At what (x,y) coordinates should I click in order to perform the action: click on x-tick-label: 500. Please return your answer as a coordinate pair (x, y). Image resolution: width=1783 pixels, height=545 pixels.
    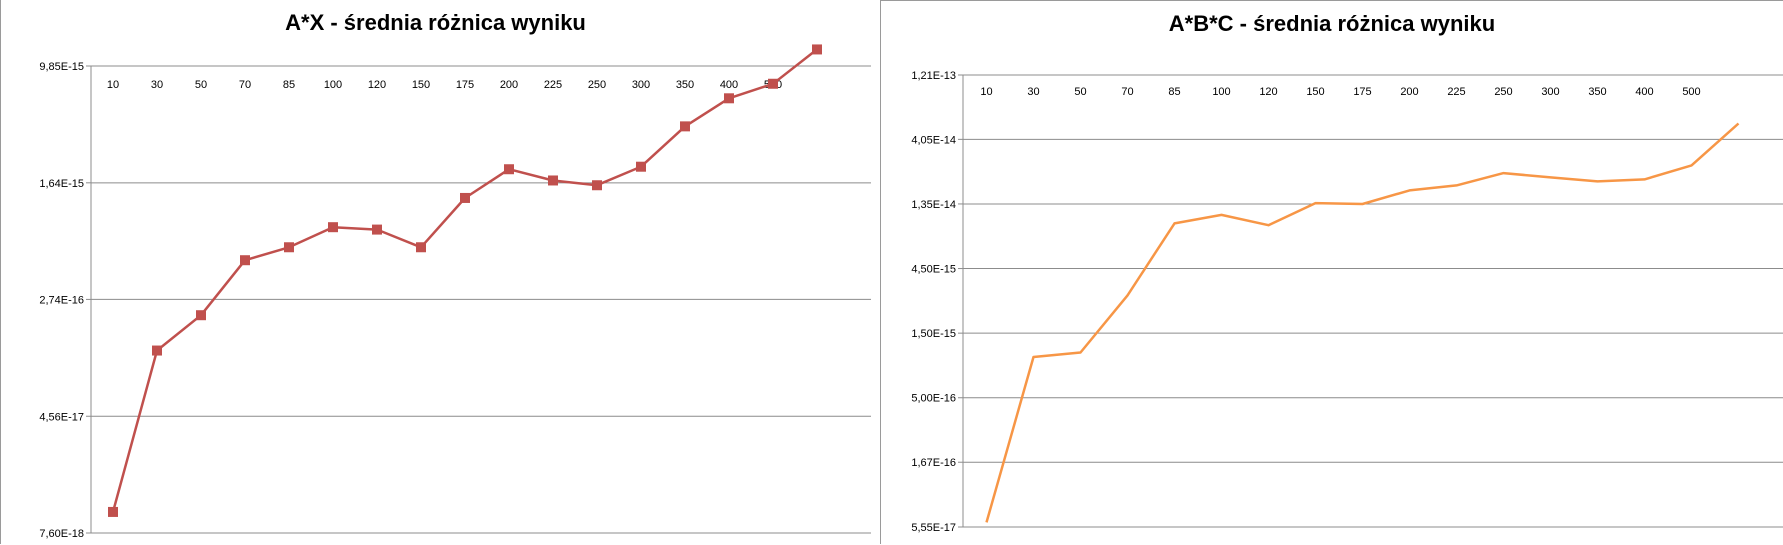
    Looking at the image, I should click on (1691, 92).